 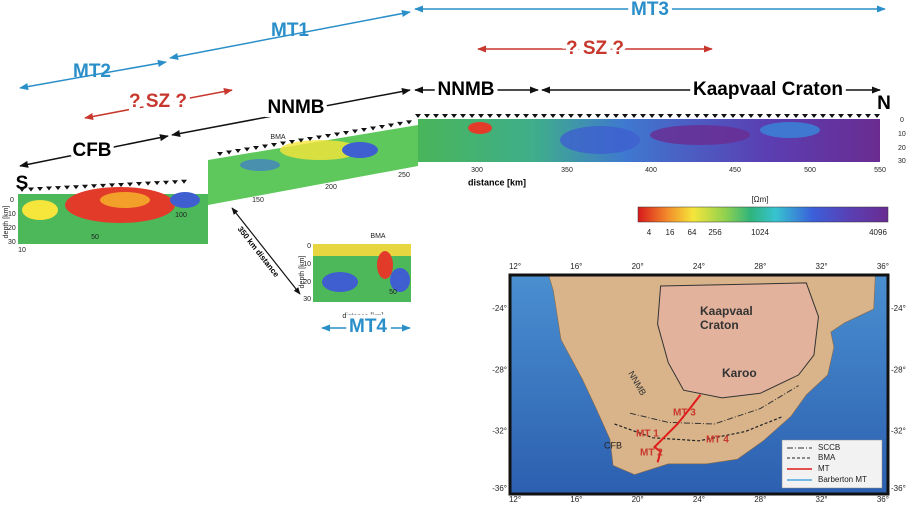 What do you see at coordinates (258, 252) in the screenshot?
I see `separation-label: 350 km distance` at bounding box center [258, 252].